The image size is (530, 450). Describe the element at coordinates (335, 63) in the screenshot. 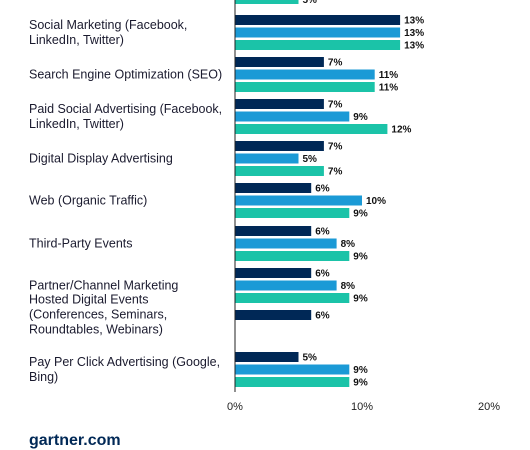

I see `value-label-2-series-1: 7%` at that location.